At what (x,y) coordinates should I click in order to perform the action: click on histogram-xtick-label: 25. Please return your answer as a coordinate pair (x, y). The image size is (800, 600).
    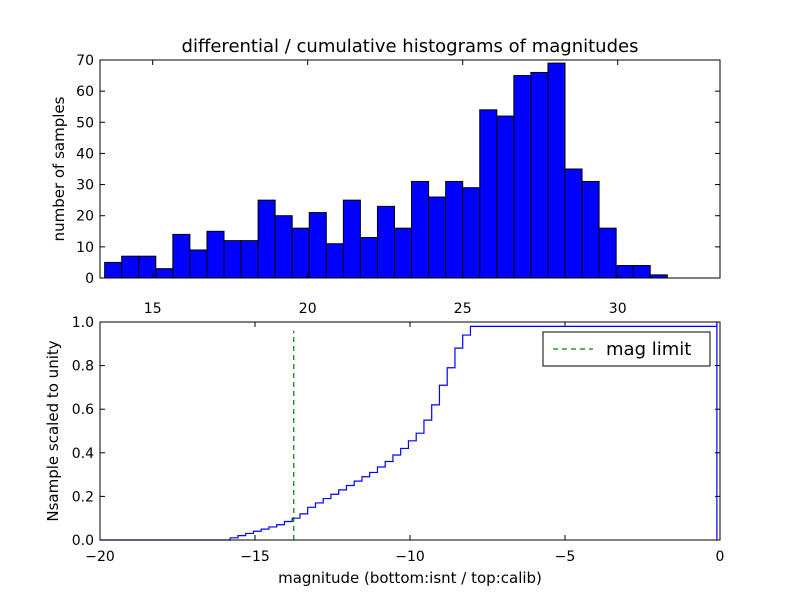
    Looking at the image, I should click on (463, 309).